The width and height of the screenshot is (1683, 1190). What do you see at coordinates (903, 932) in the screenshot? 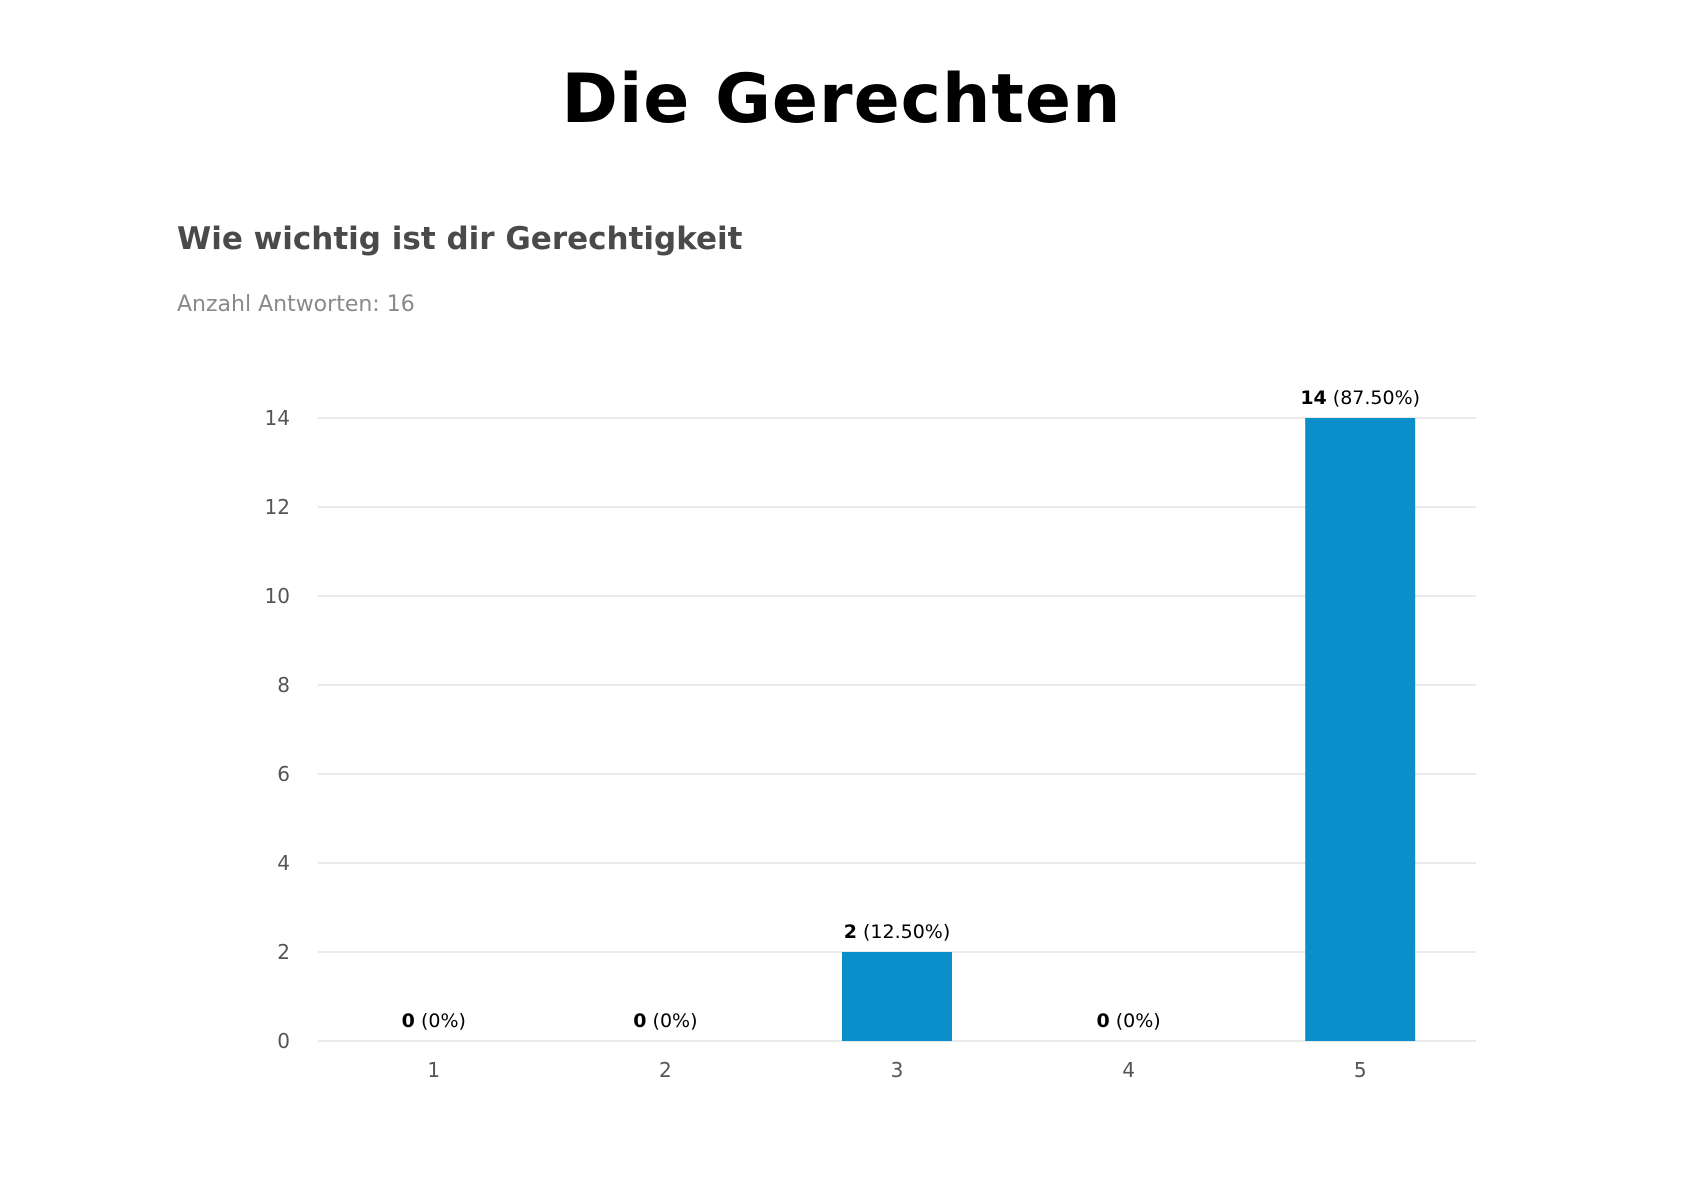
I see `data-label-percent: (12.50%)` at bounding box center [903, 932].